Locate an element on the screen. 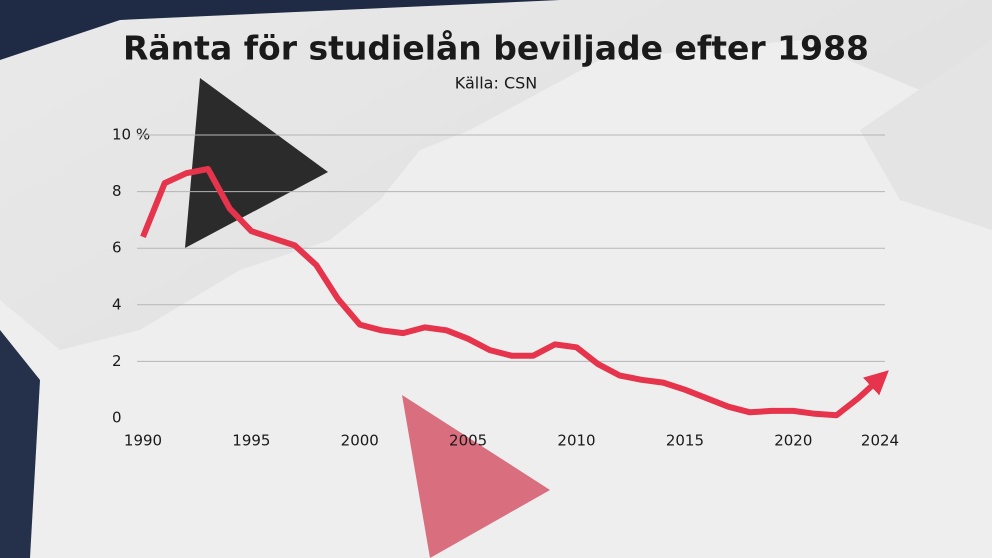 The width and height of the screenshot is (992, 558). x-tick-label: 2010 is located at coordinates (576, 441).